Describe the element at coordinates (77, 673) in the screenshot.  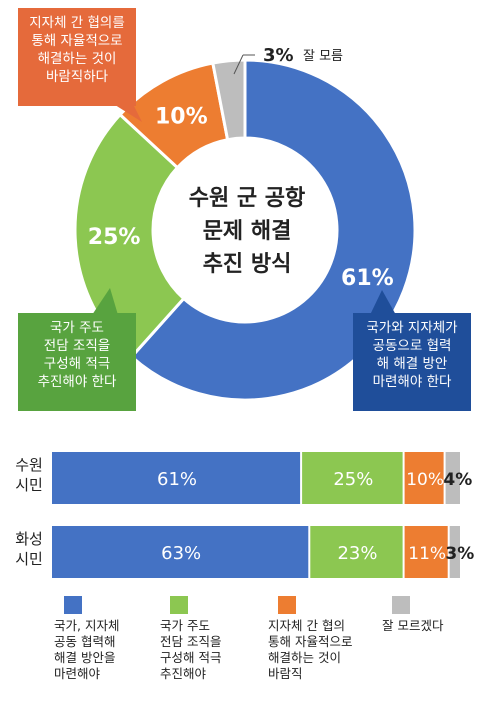
I see `legend-blue-line-4: 마련해야` at that location.